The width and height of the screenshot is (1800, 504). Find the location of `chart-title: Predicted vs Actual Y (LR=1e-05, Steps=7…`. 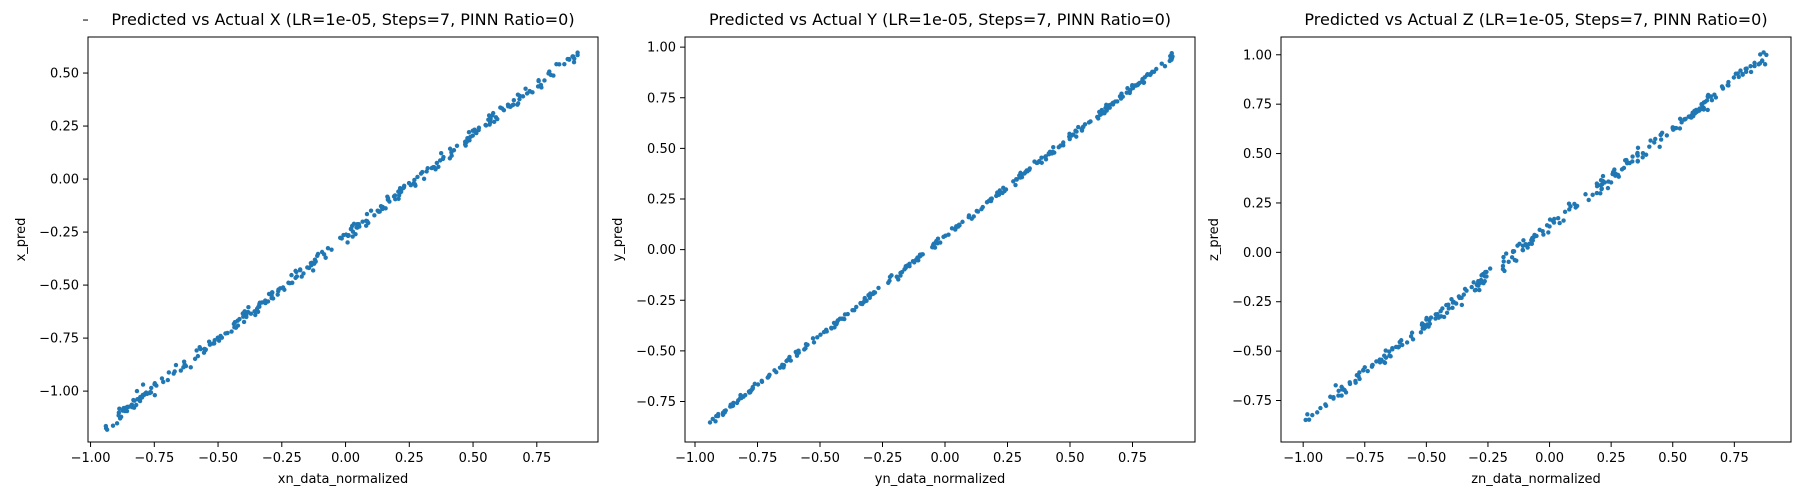

chart-title: Predicted vs Actual Y (LR=1e-05, Steps=7… is located at coordinates (940, 19).